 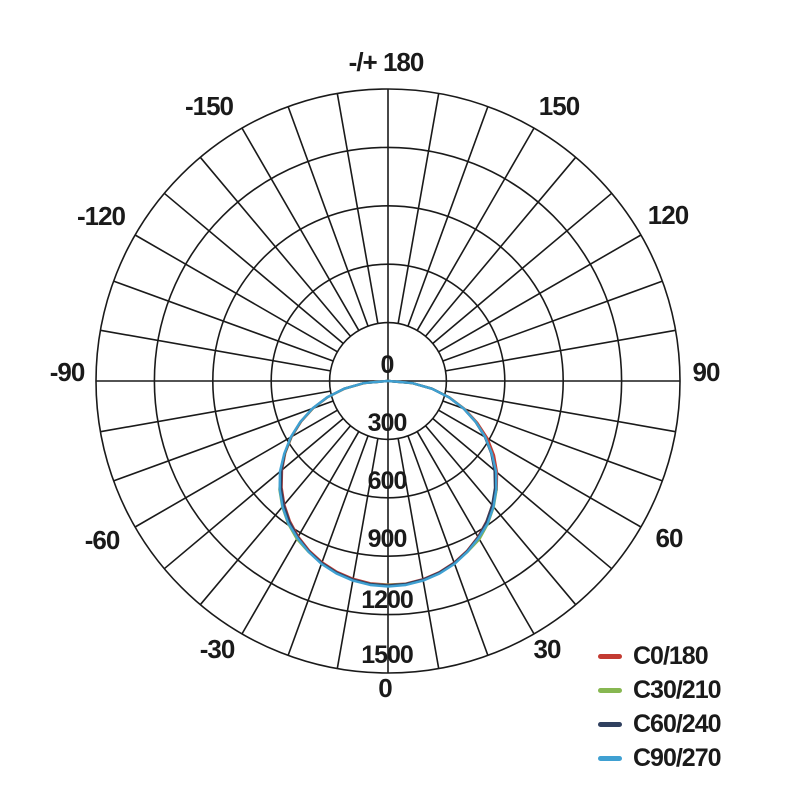 What do you see at coordinates (668, 215) in the screenshot?
I see `angle-label-120: 120` at bounding box center [668, 215].